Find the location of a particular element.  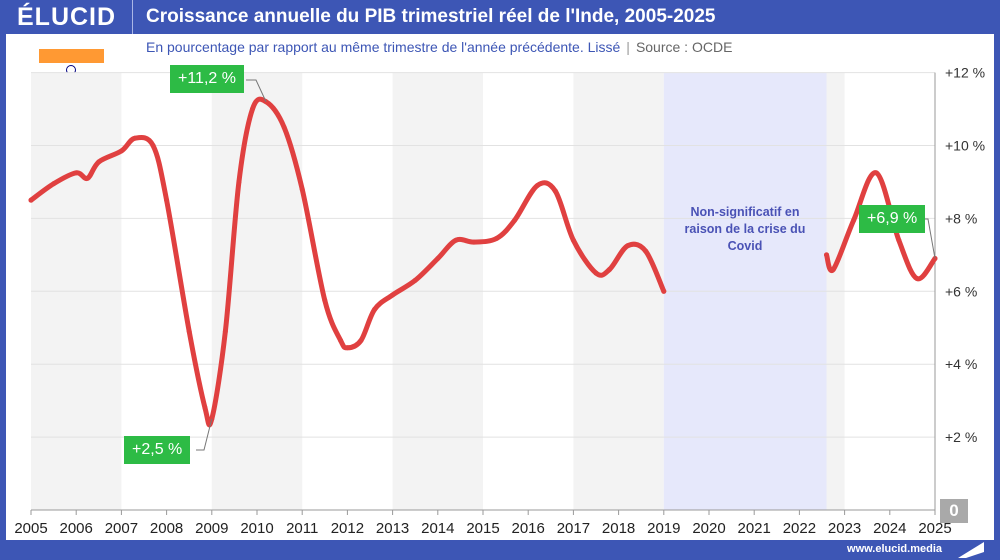

annotation-label: +11,2 % is located at coordinates (207, 79).